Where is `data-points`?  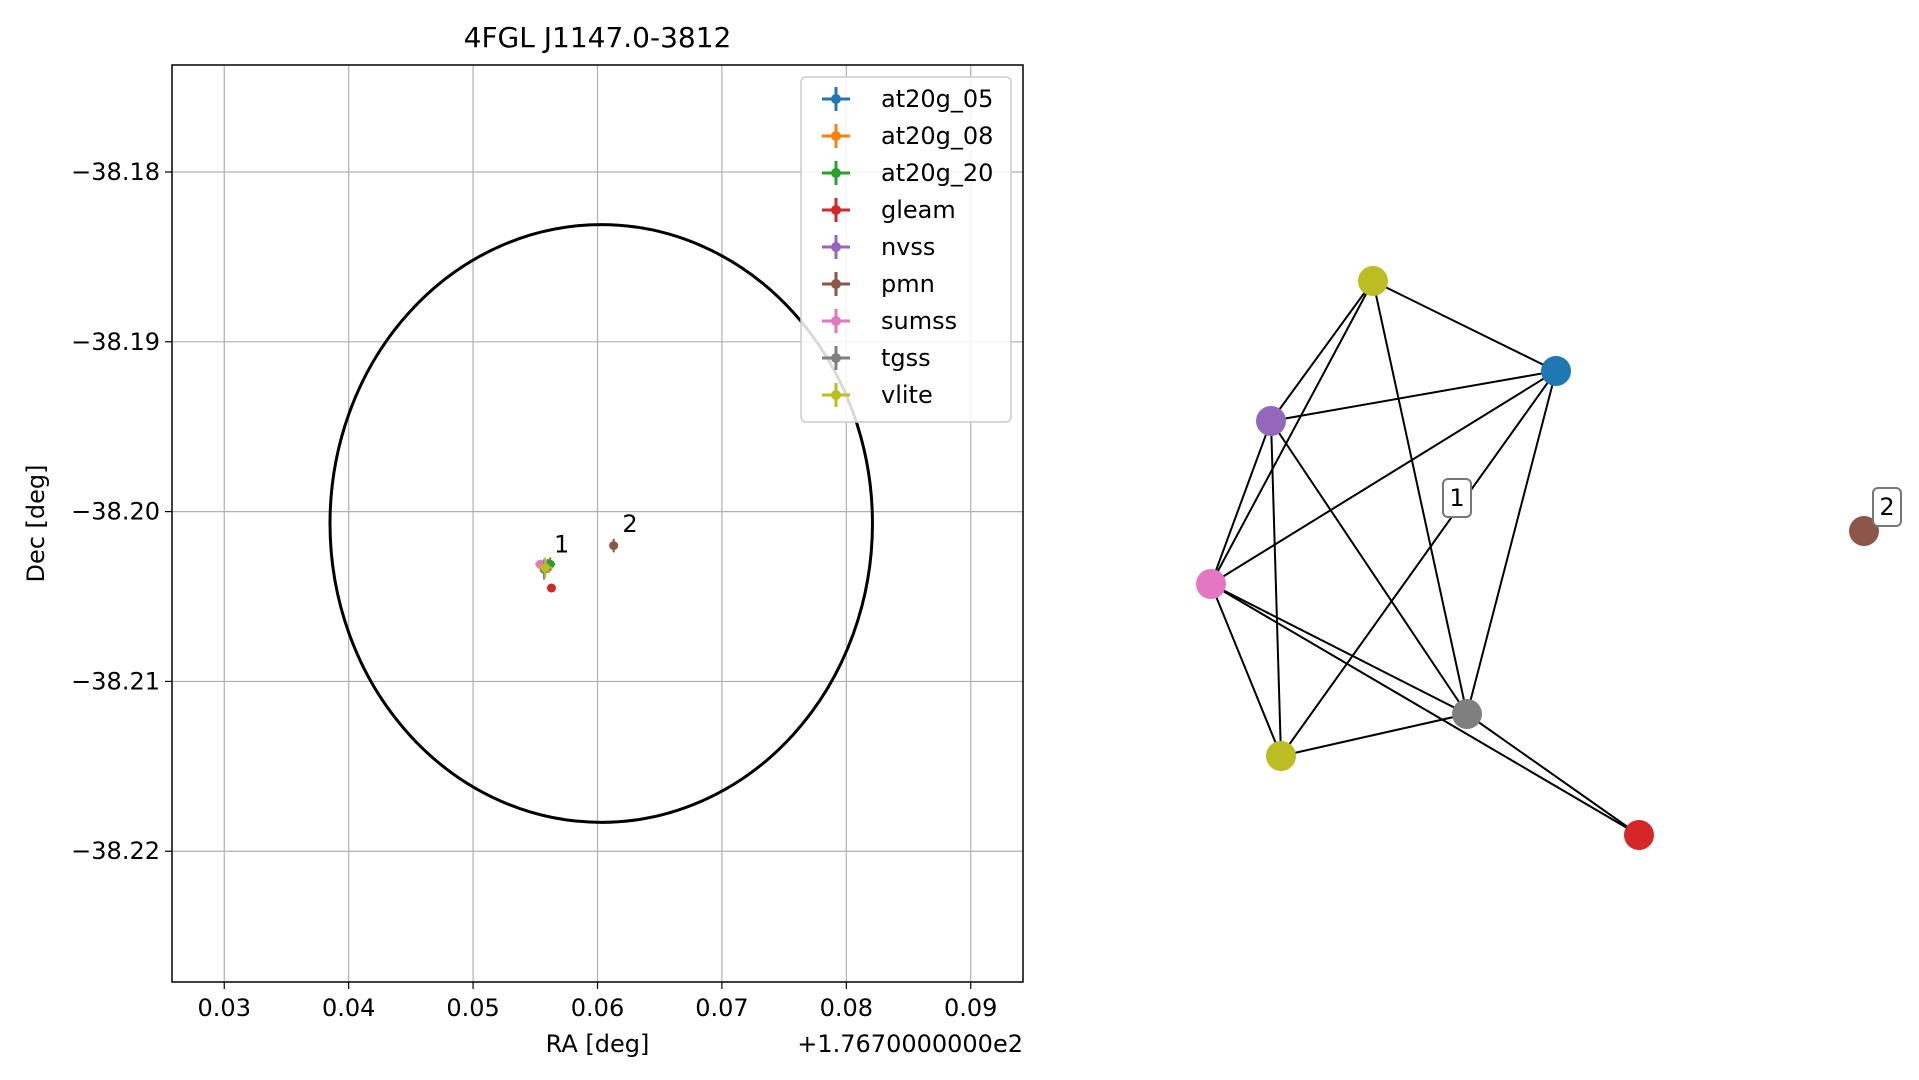 data-points is located at coordinates (577, 565).